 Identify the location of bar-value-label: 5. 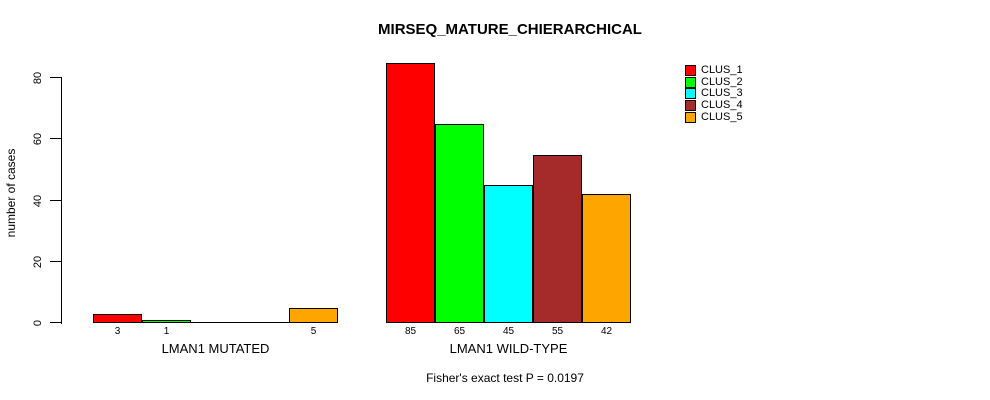
(313, 331).